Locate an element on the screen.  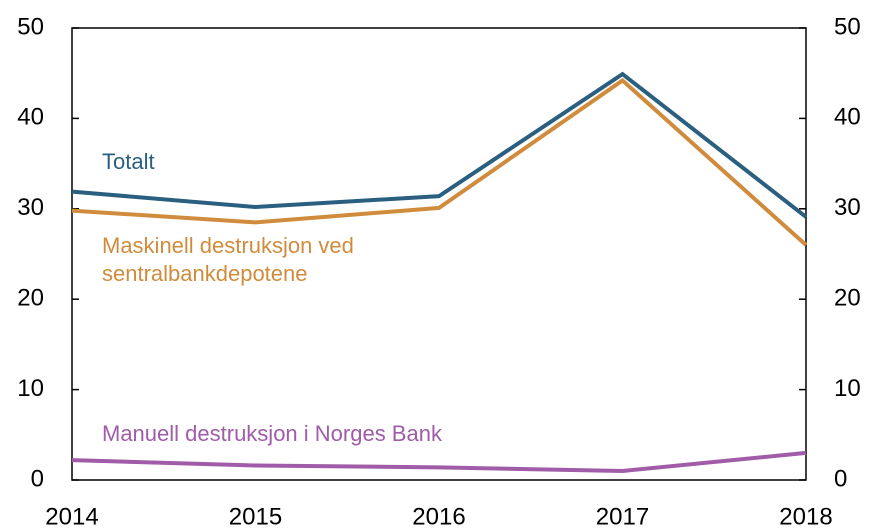
y2-tick-label: 0 is located at coordinates (840, 478).